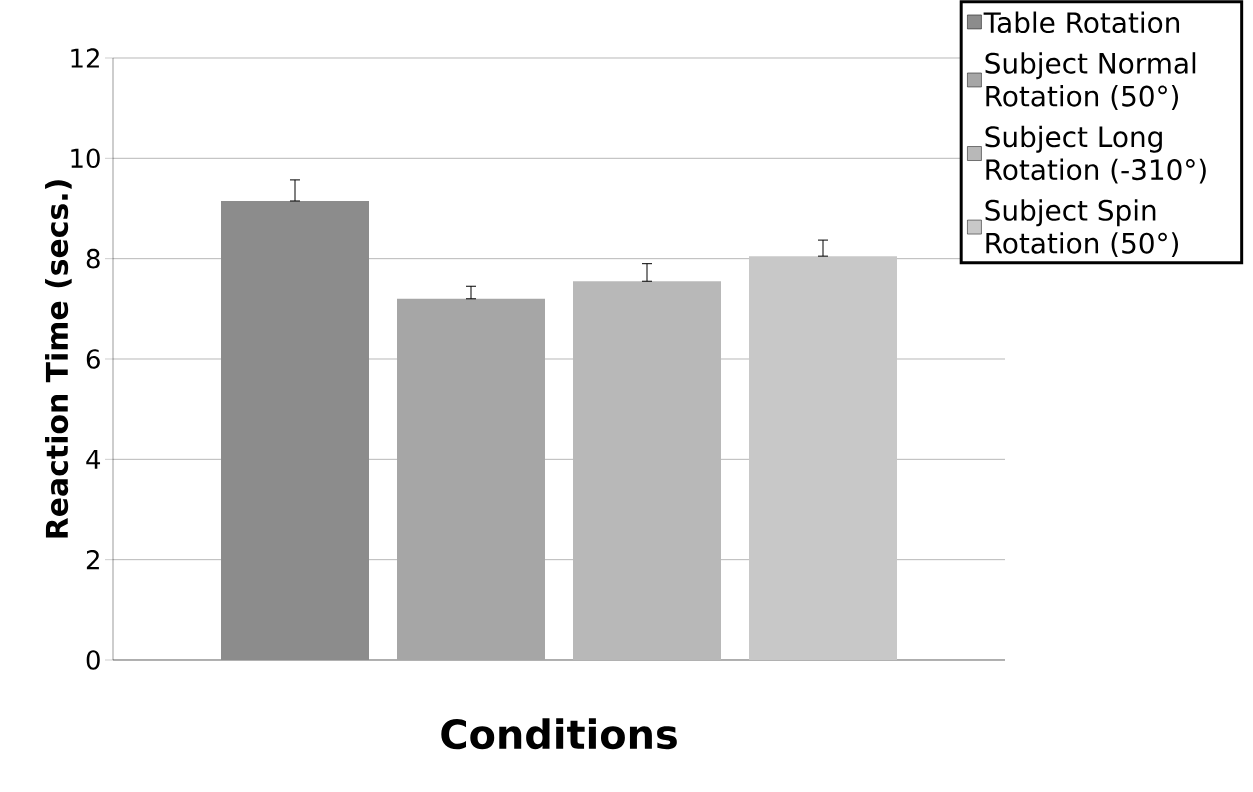  What do you see at coordinates (85, 58) in the screenshot?
I see `y-tick-label: 12` at bounding box center [85, 58].